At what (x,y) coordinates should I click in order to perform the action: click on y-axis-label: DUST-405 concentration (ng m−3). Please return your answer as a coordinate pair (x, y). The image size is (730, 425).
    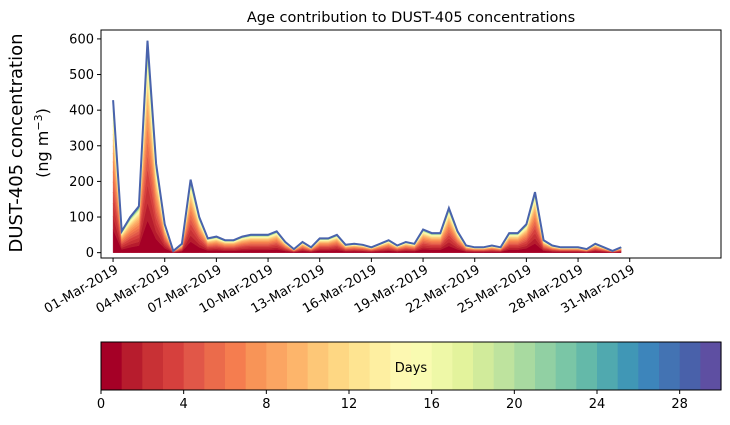
    Looking at the image, I should click on (29, 142).